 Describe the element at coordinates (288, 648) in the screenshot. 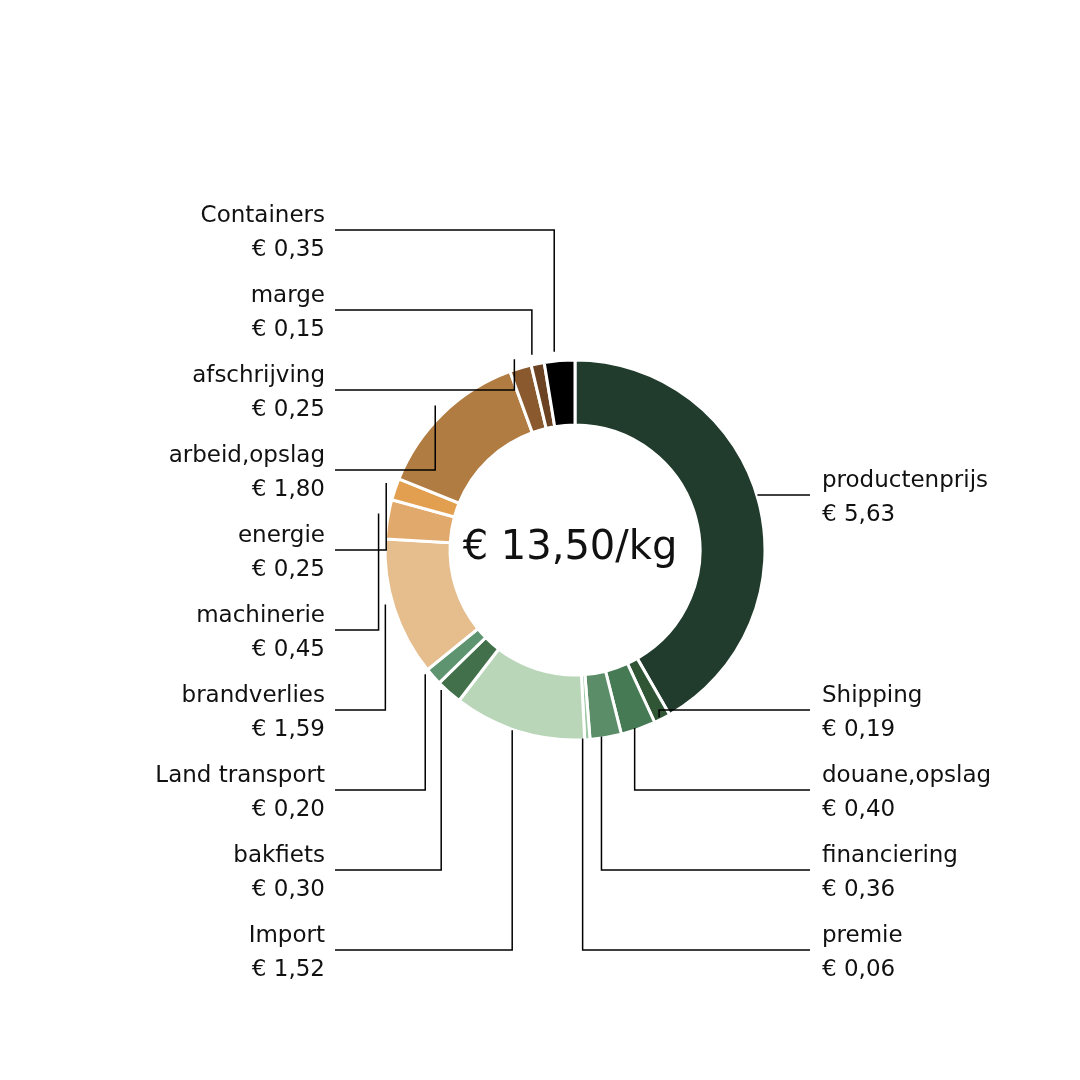

I see `data-label: € 0,45` at that location.